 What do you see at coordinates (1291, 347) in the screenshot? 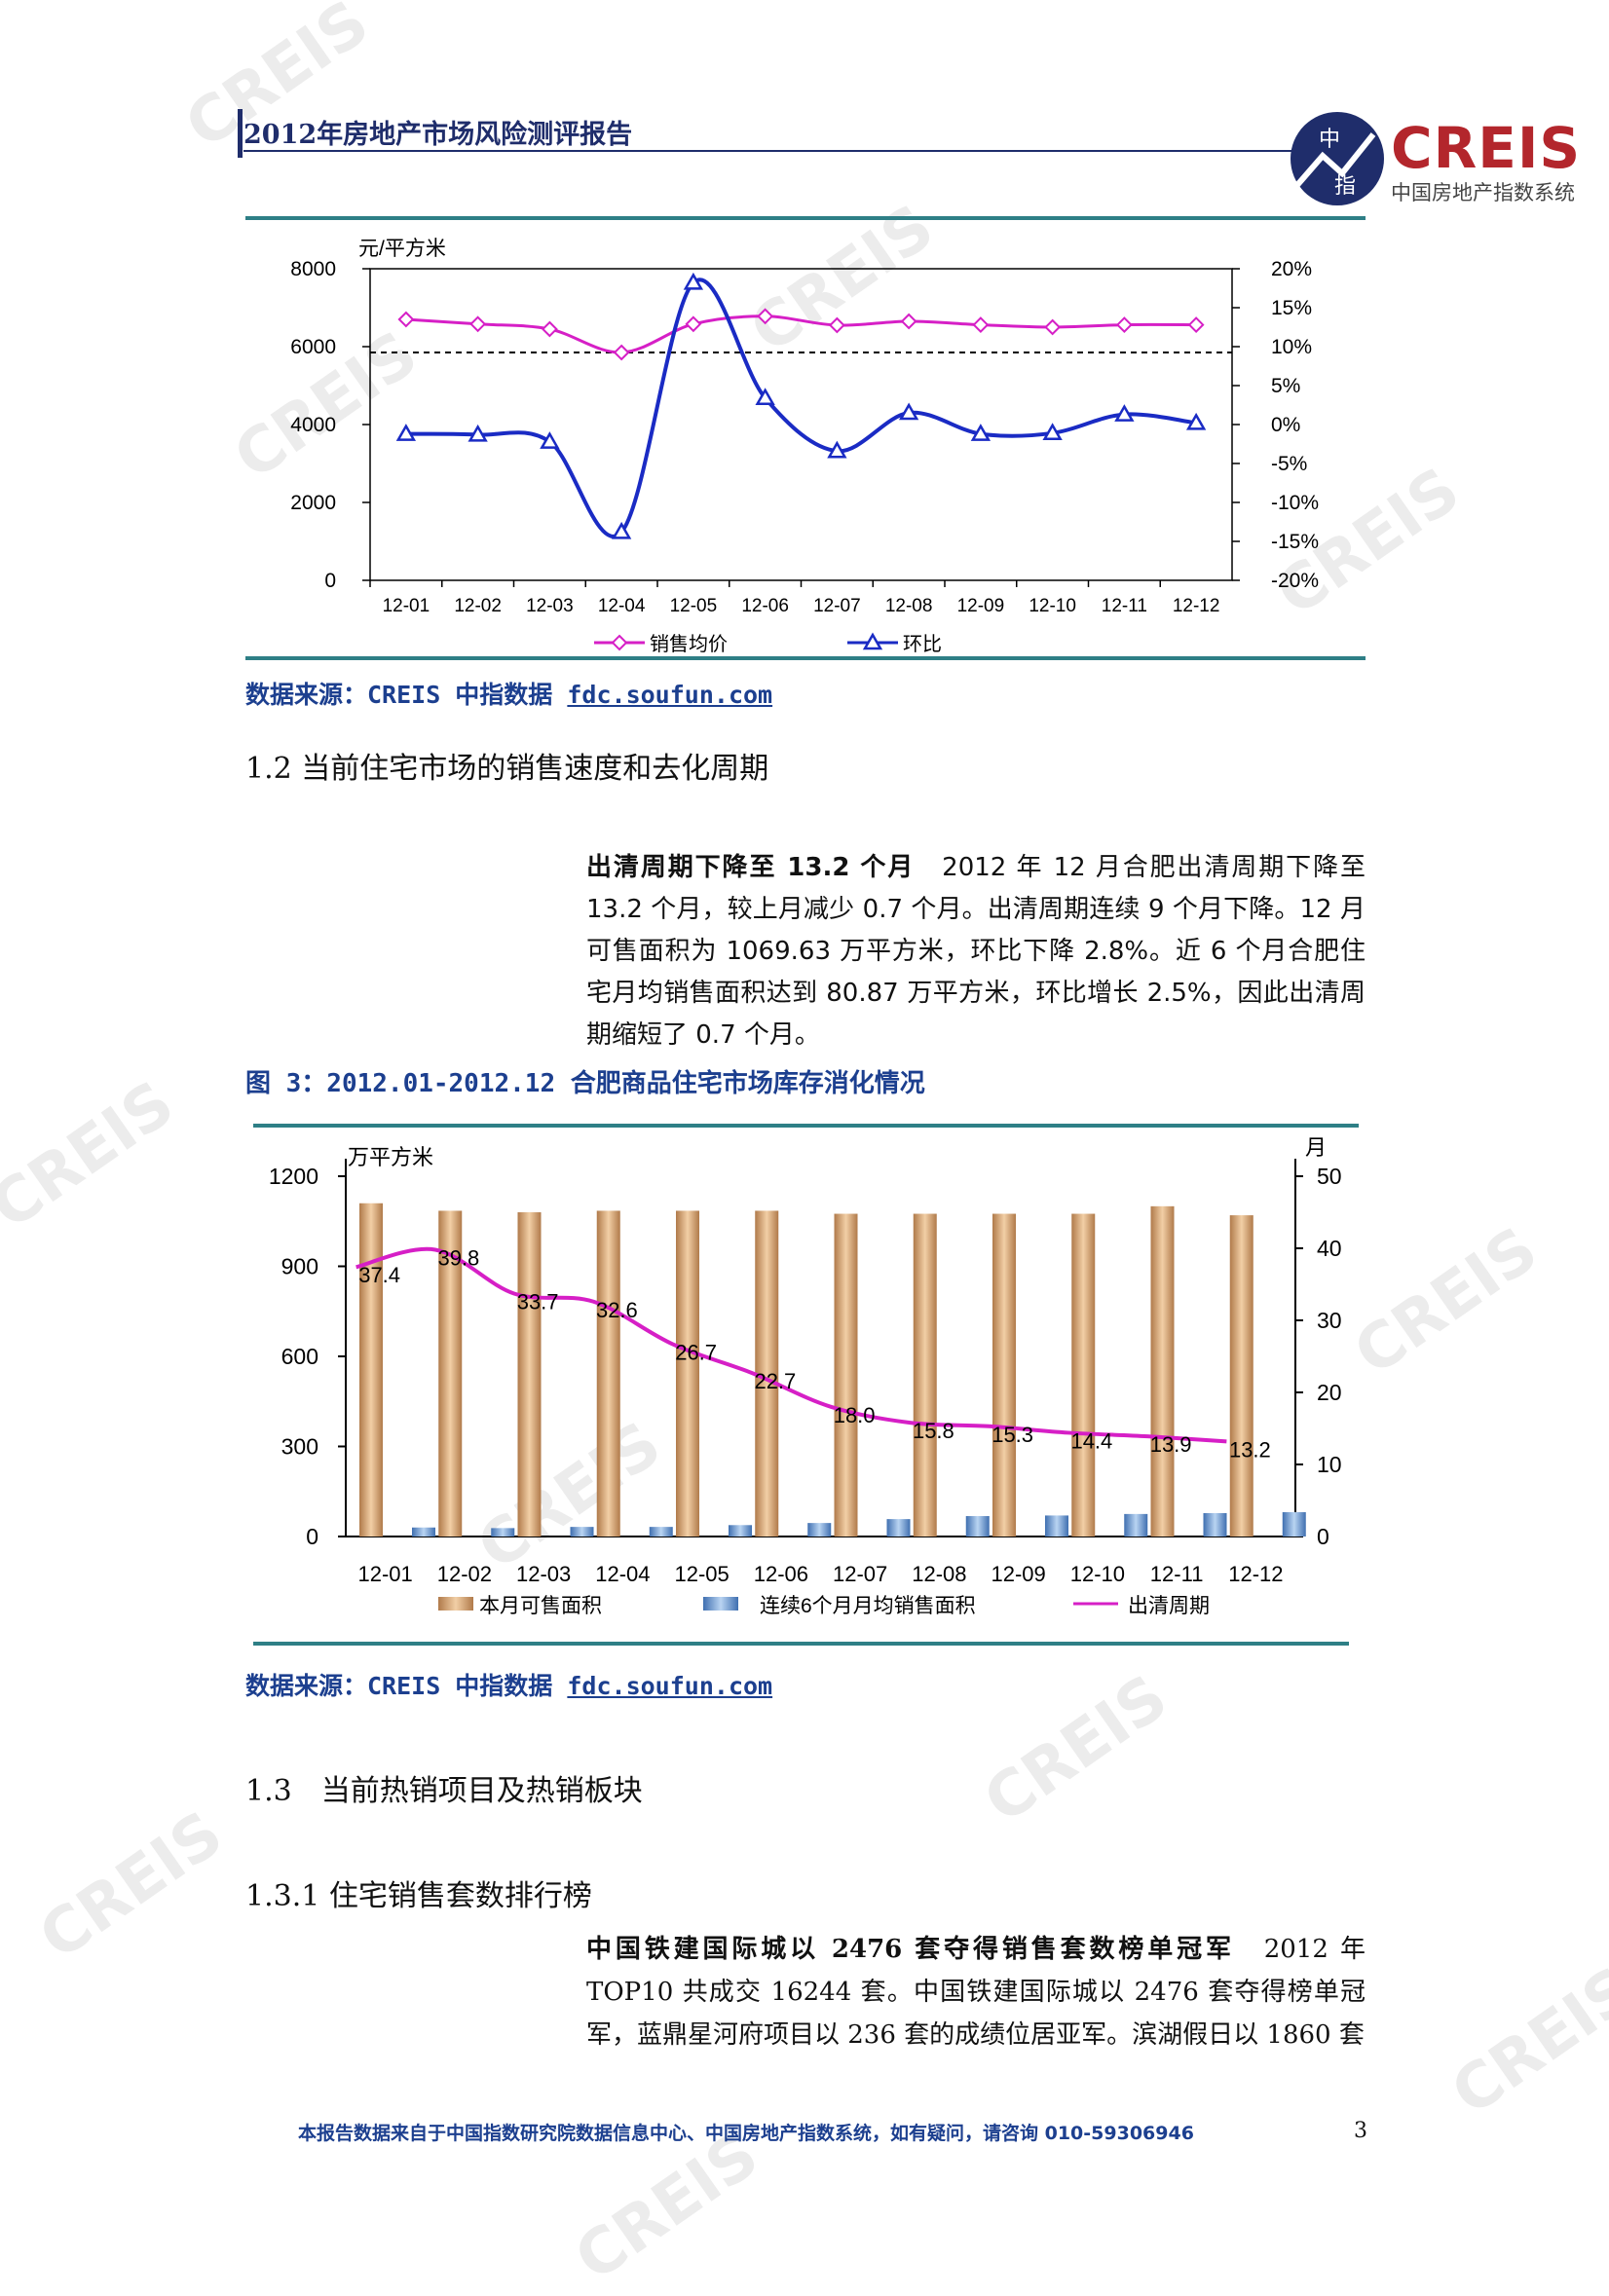
I see `right-tick-label: 10%` at bounding box center [1291, 347].